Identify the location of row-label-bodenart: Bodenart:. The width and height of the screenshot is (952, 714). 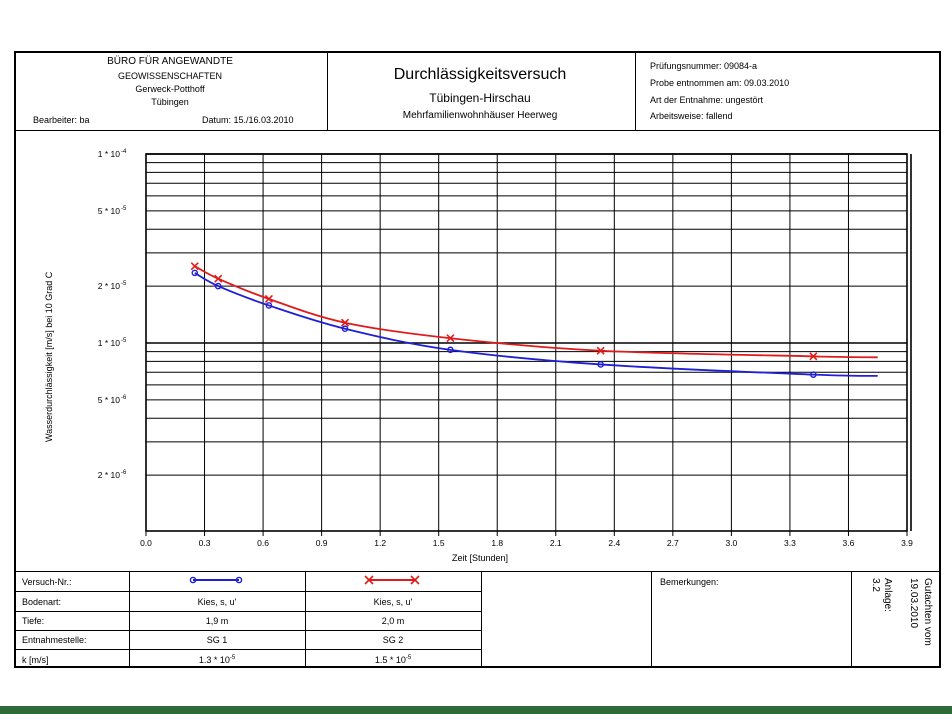
(42, 602).